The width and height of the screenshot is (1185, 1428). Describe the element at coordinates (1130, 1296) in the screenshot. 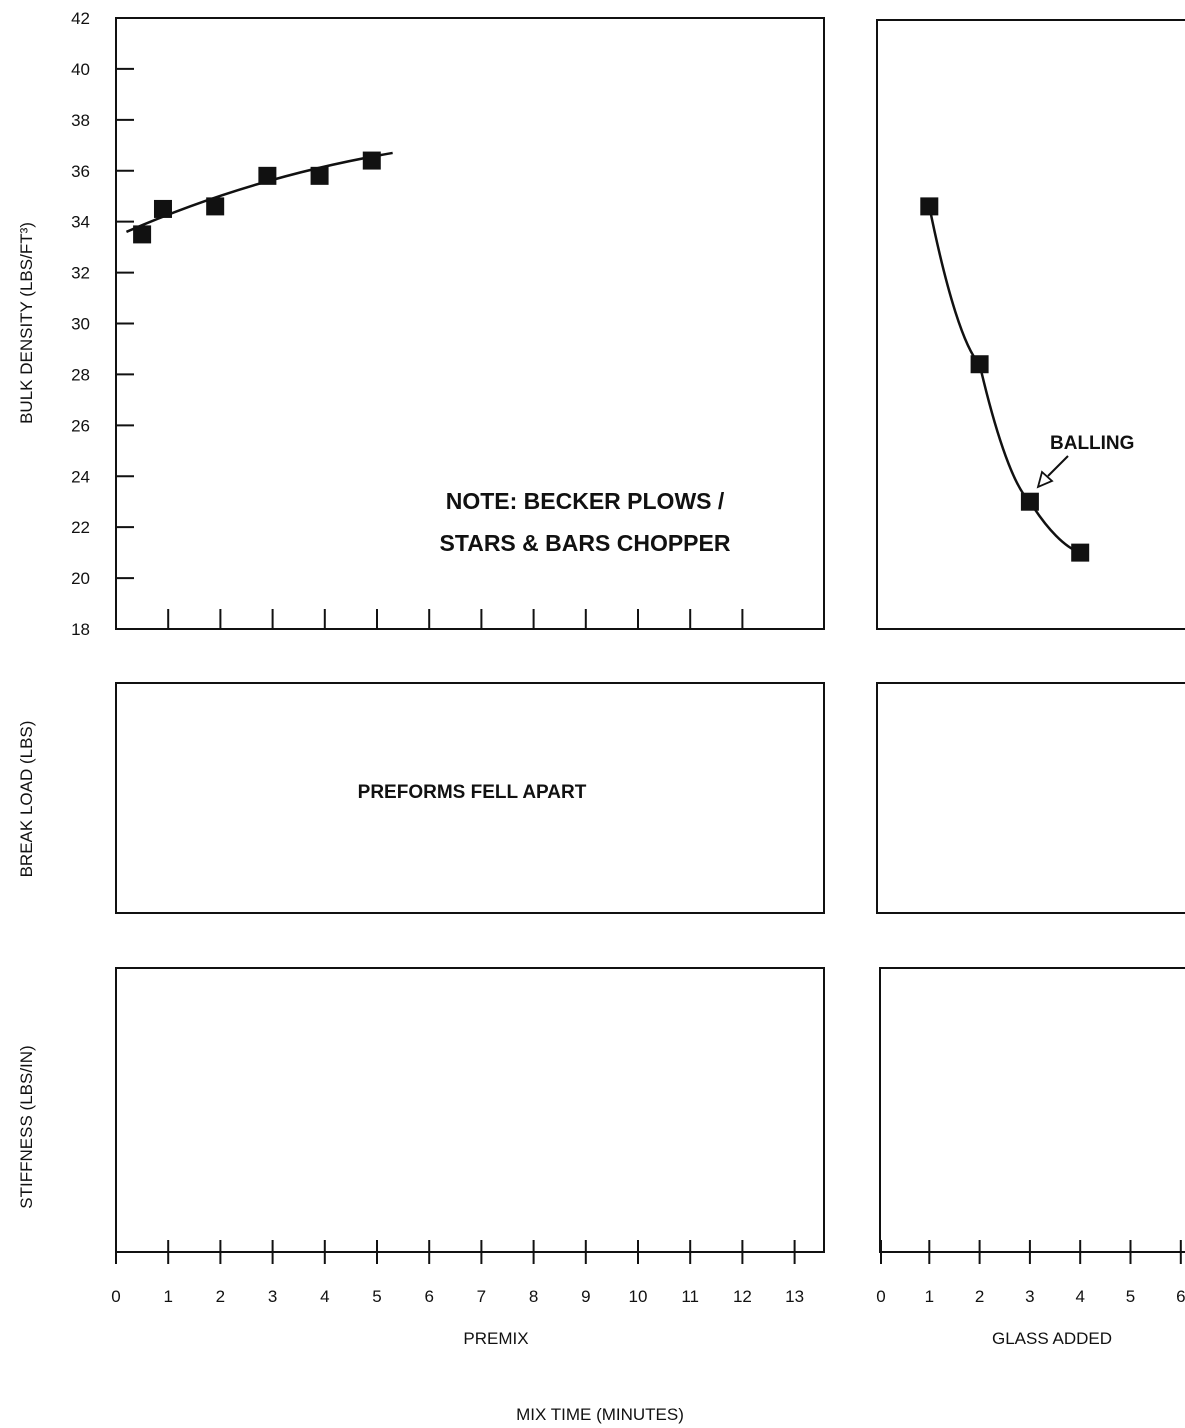

I see `x-tick-label-glass: 5` at that location.